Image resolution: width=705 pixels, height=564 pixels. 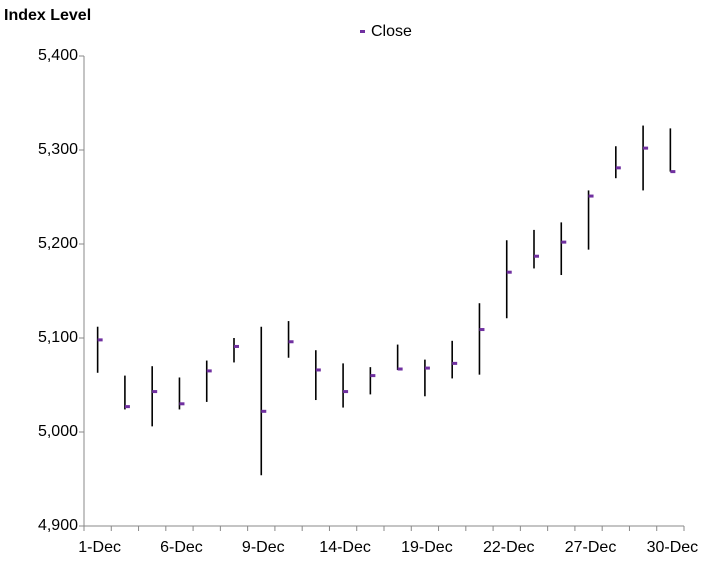 What do you see at coordinates (427, 547) in the screenshot?
I see `x-tick-label: 19-Dec` at bounding box center [427, 547].